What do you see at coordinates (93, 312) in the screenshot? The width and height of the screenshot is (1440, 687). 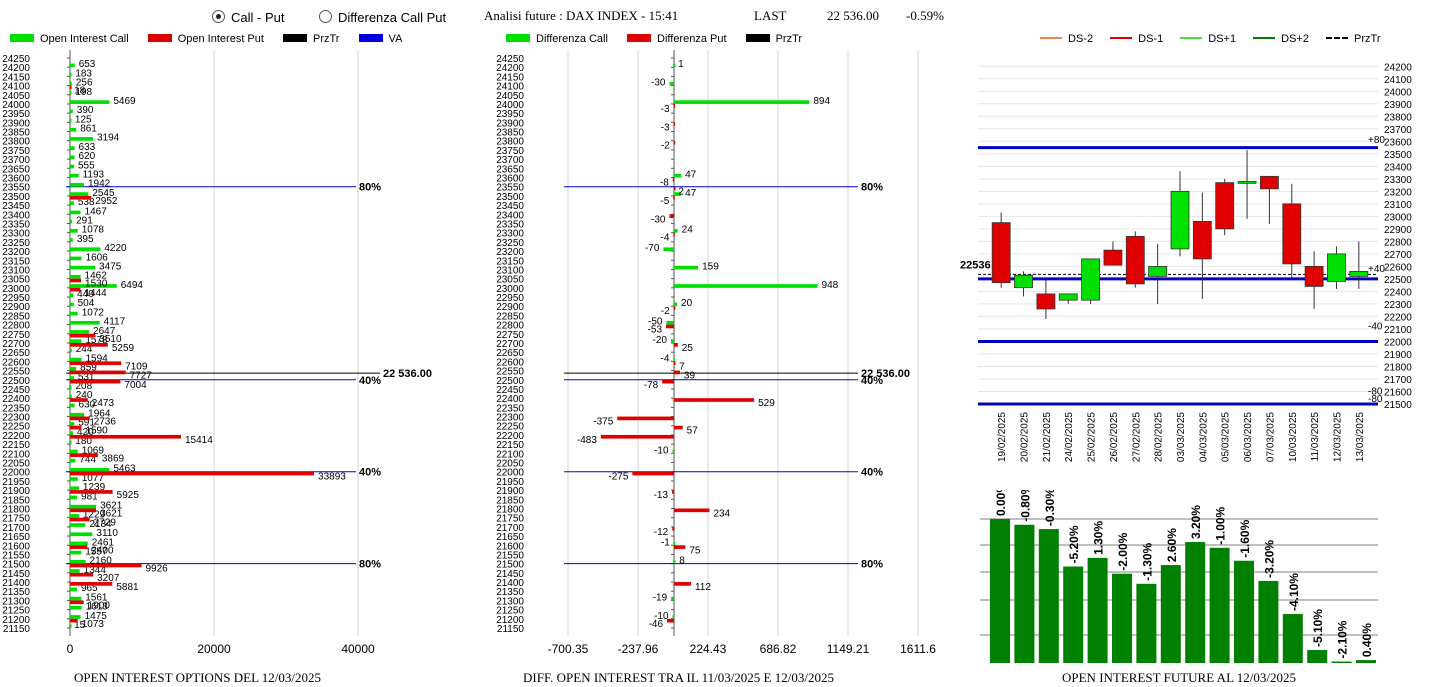 I see `data-label: 1072` at bounding box center [93, 312].